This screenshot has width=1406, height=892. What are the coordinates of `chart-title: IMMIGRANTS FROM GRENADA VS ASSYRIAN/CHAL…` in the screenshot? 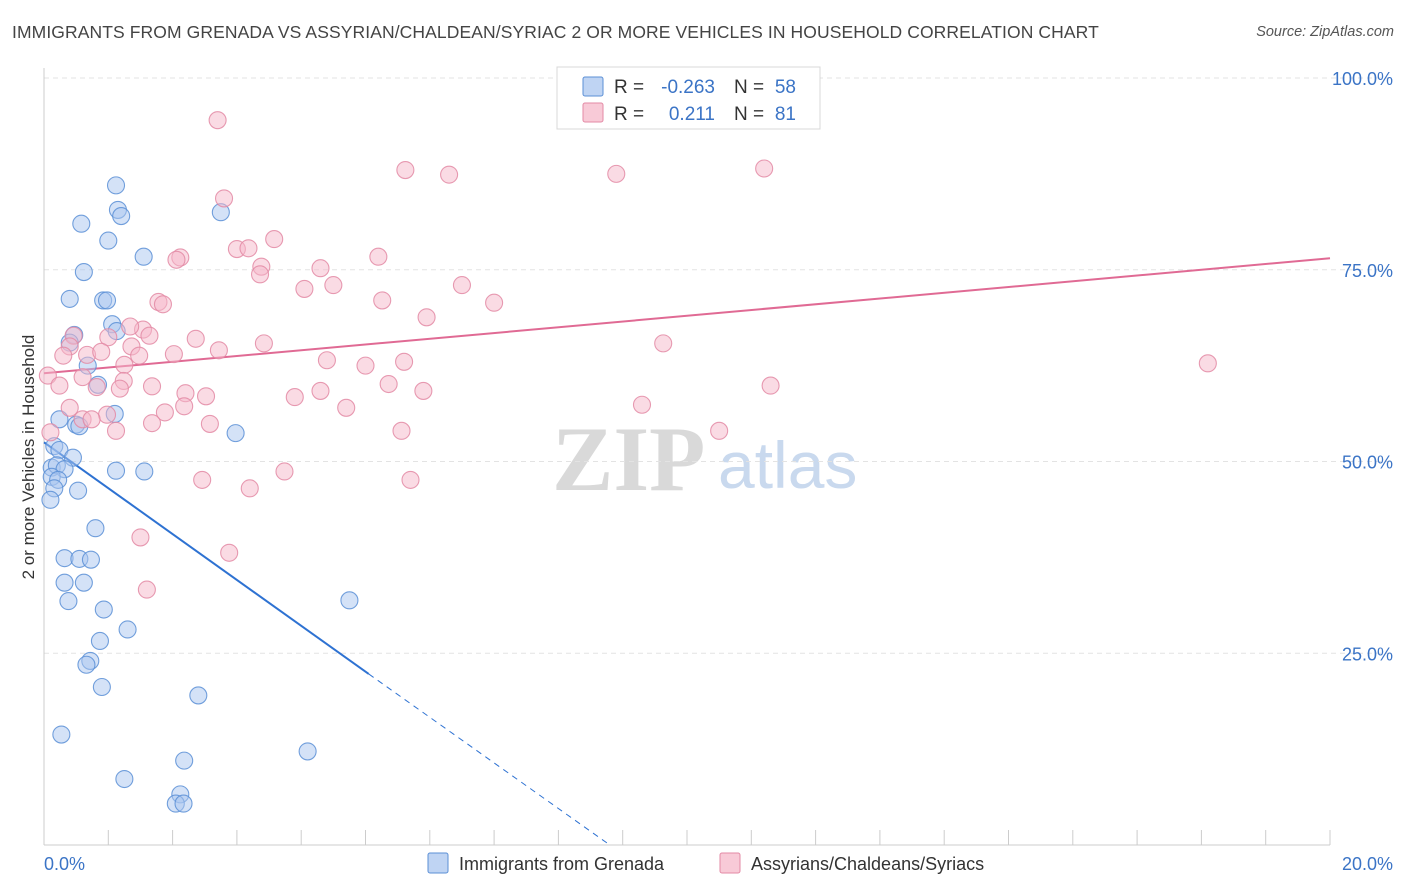 It's located at (555, 32).